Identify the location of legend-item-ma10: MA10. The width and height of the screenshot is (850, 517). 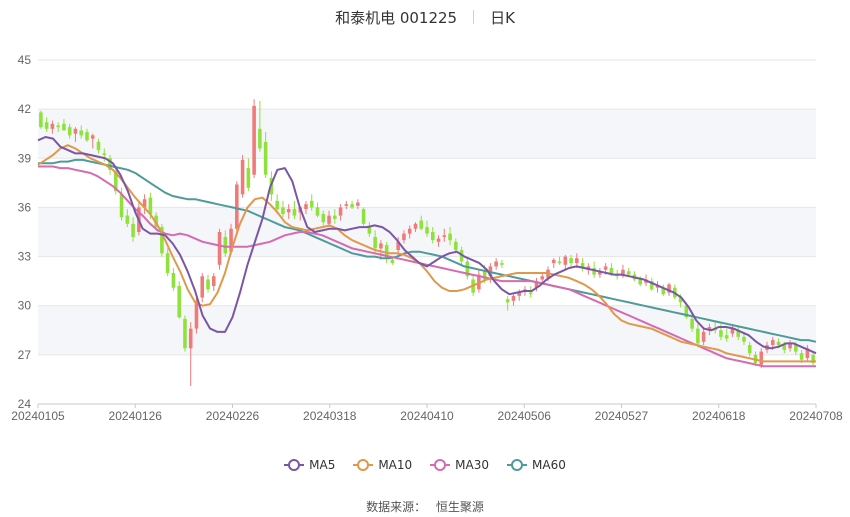
(382, 465).